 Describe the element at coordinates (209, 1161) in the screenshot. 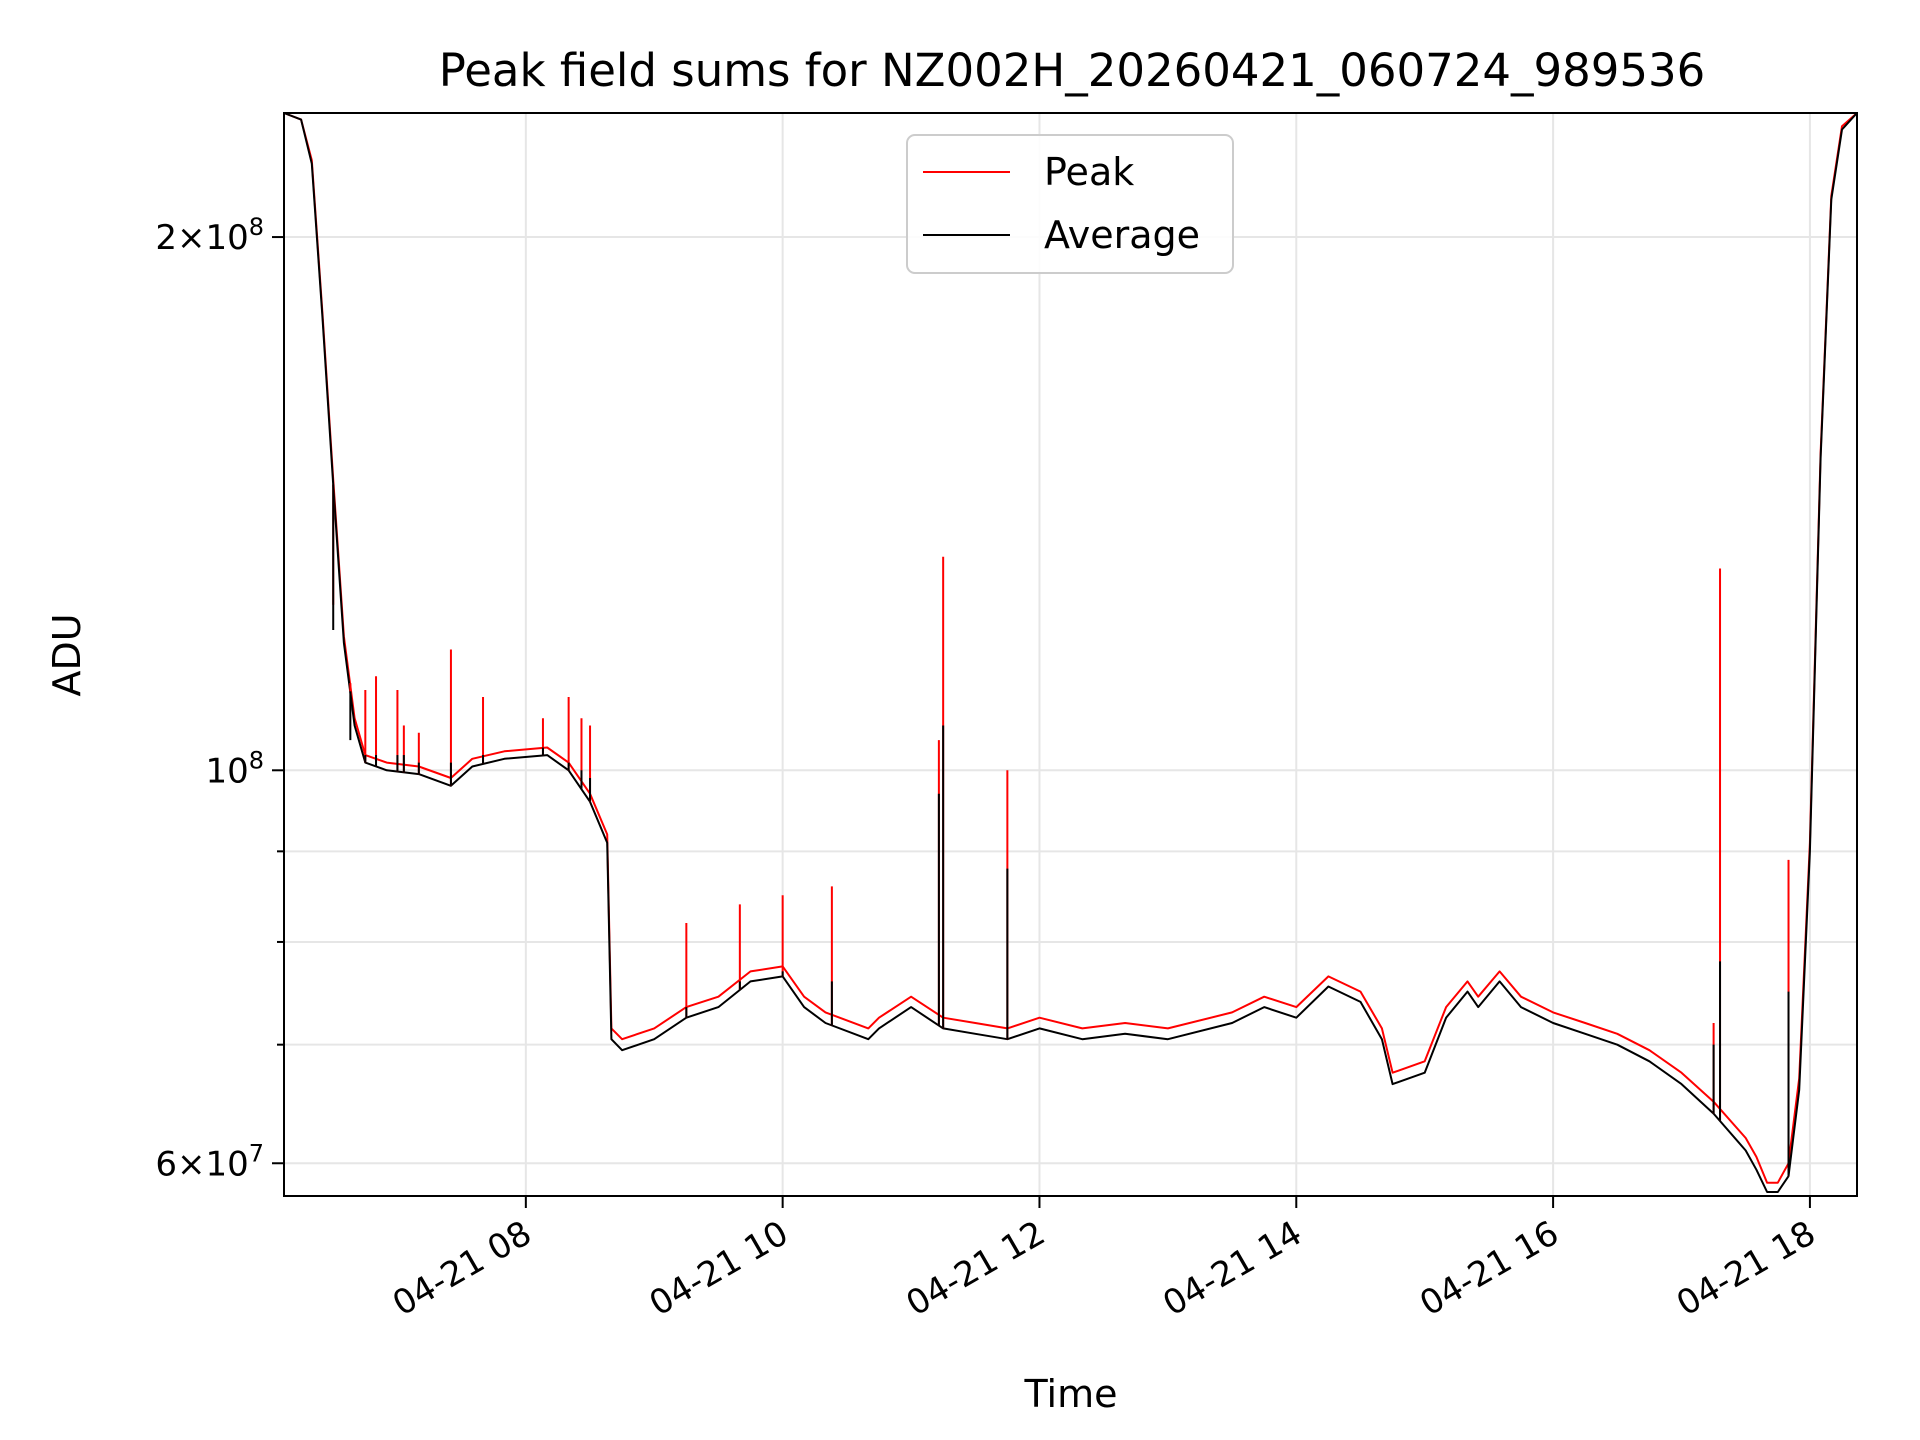

I see `y-tick-label: 6×107` at that location.